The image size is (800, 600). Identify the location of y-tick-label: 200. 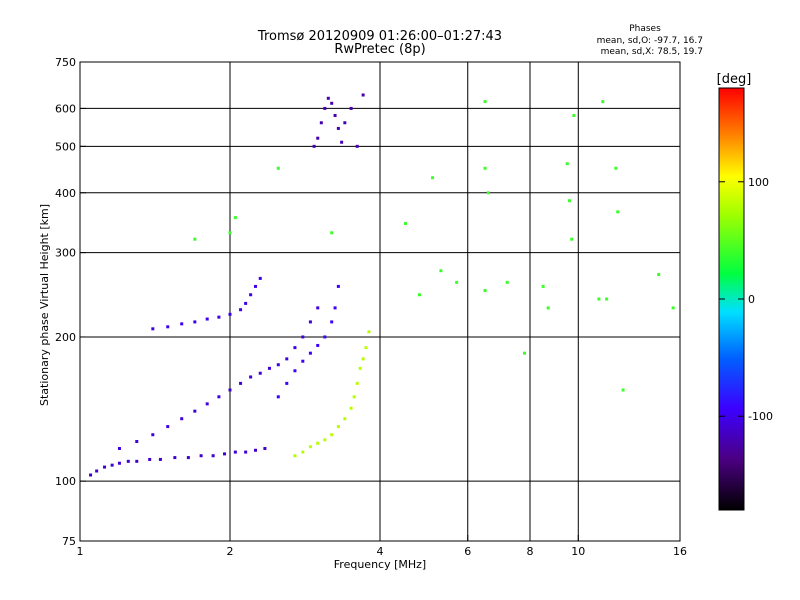
(65, 337).